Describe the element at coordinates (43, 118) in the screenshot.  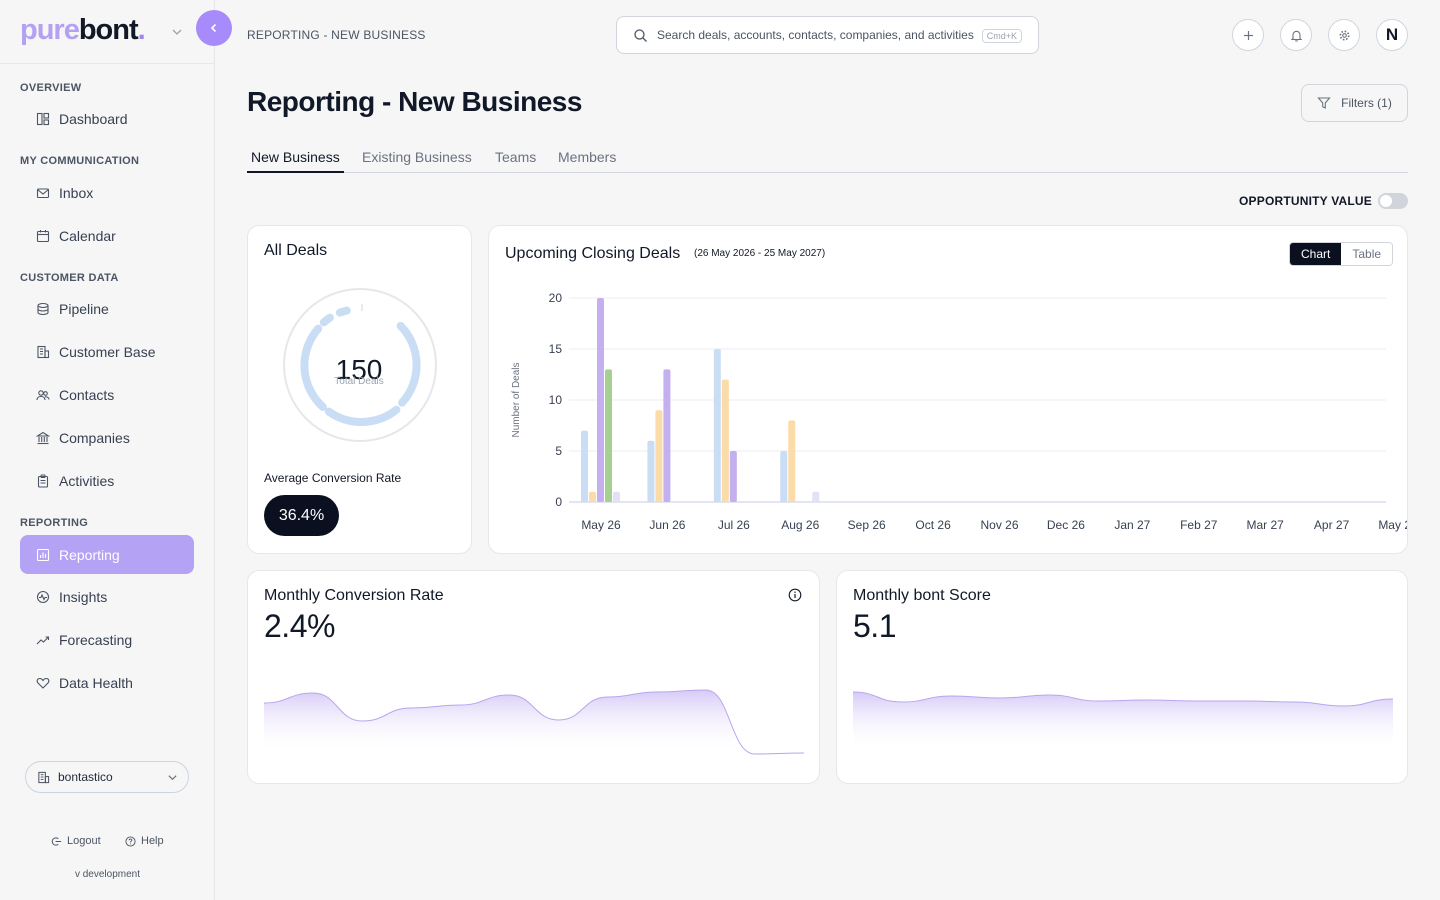
I see `dashboard-icon` at that location.